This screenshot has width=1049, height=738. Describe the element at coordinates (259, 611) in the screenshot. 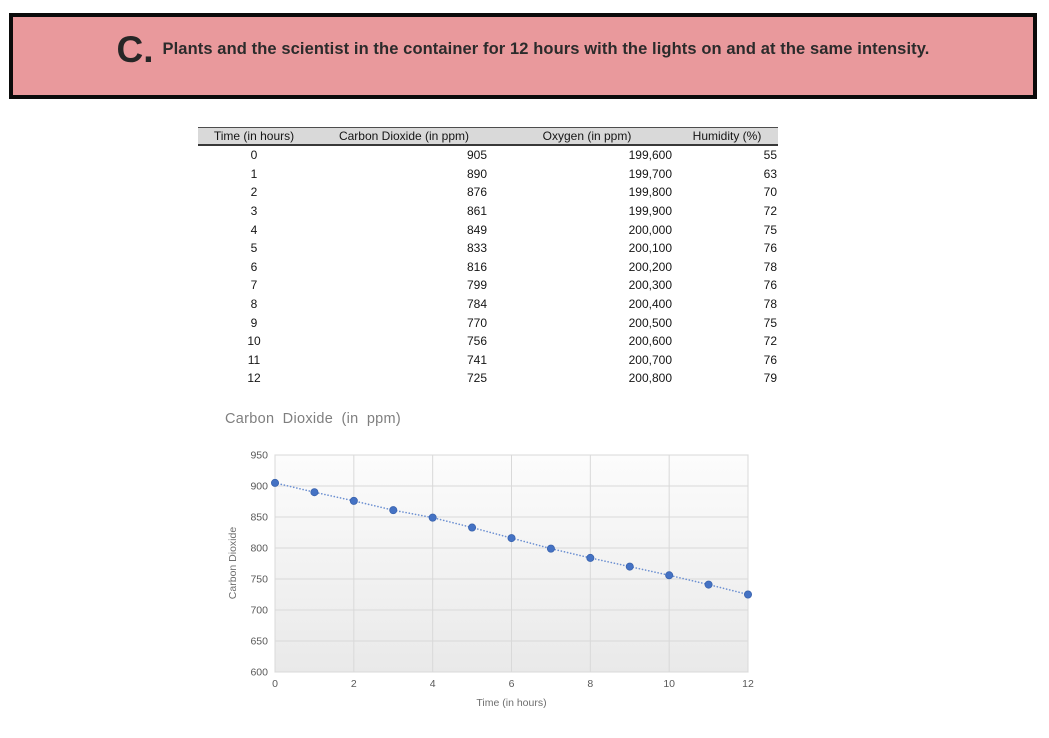

I see `y-tick-label: 700` at that location.